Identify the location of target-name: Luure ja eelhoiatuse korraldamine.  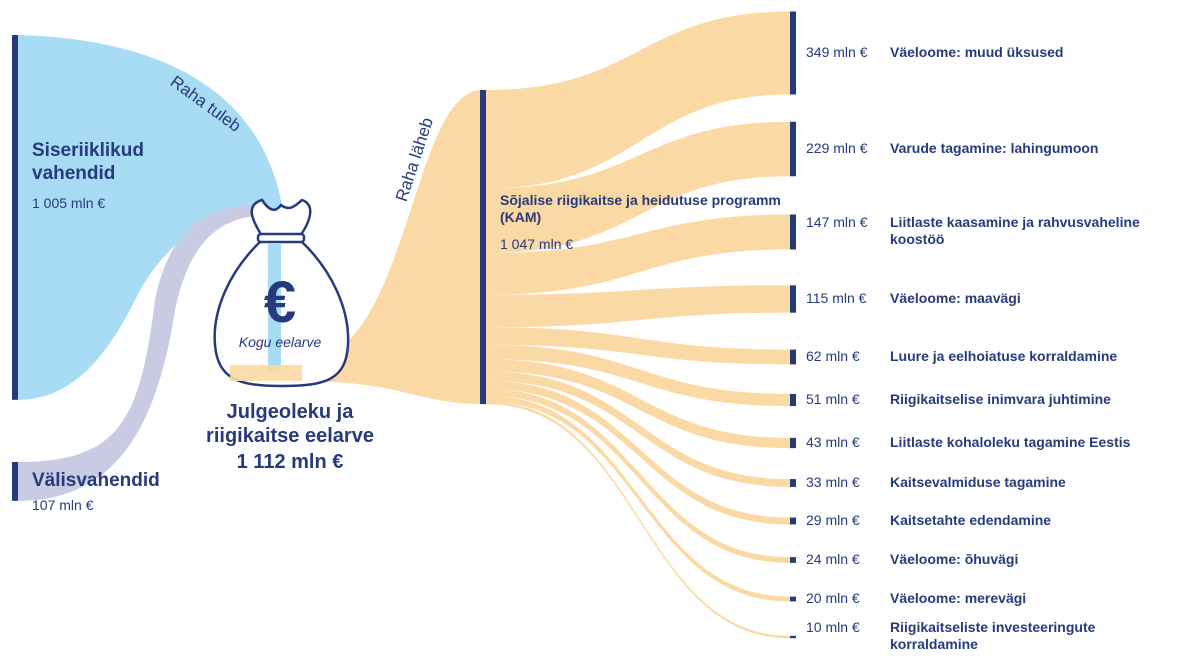
(1004, 356).